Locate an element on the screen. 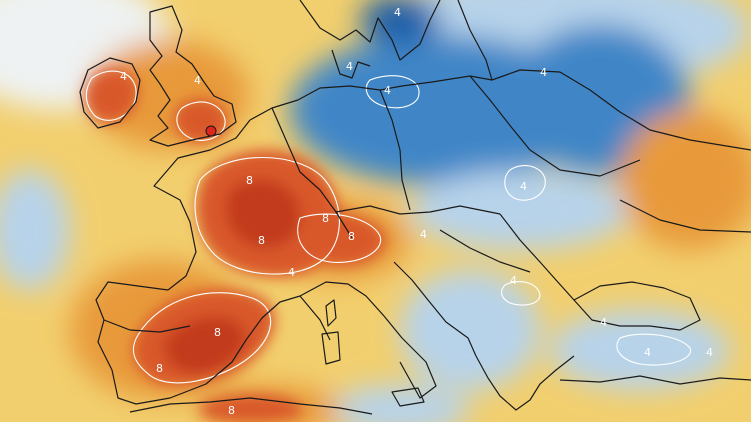 The height and width of the screenshot is (422, 751). coast-sardinia is located at coordinates (331, 348).